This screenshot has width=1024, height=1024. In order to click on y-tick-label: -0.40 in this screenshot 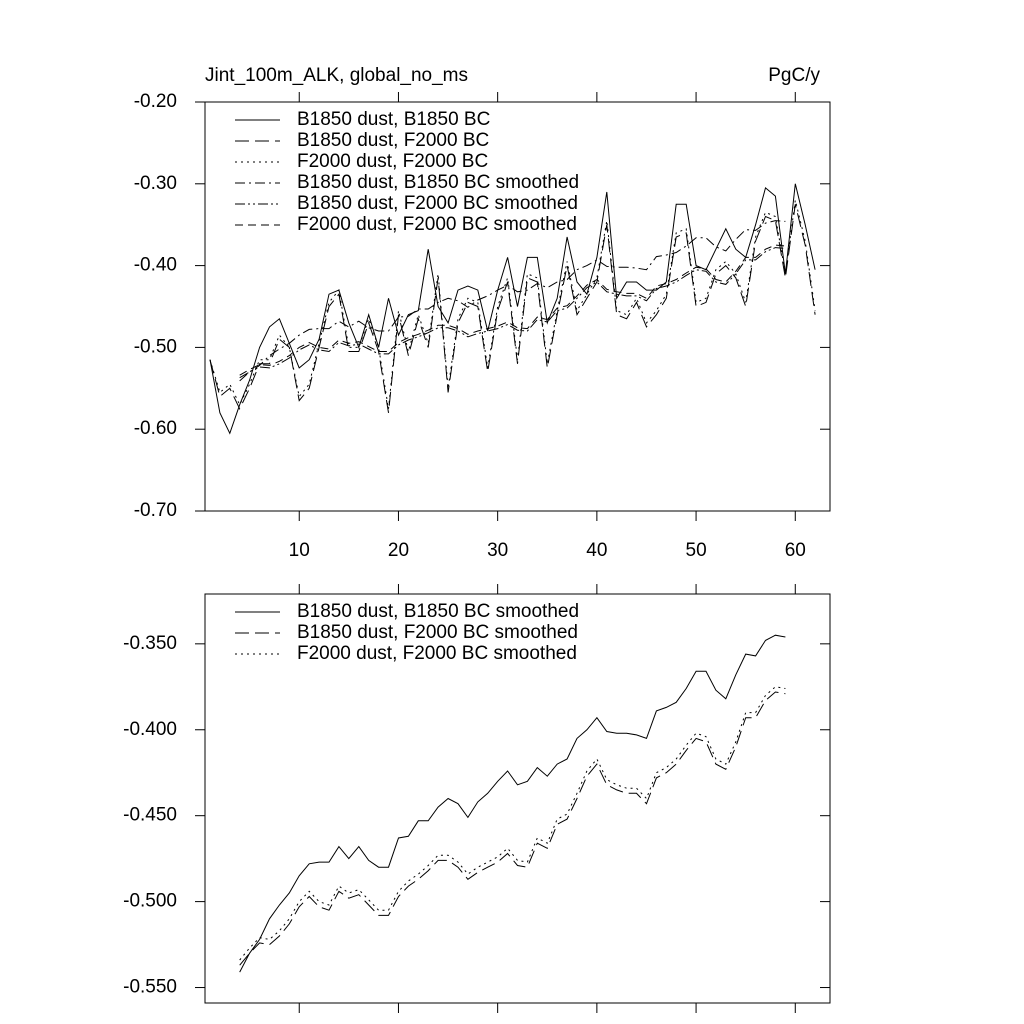, I will do `click(155, 265)`.